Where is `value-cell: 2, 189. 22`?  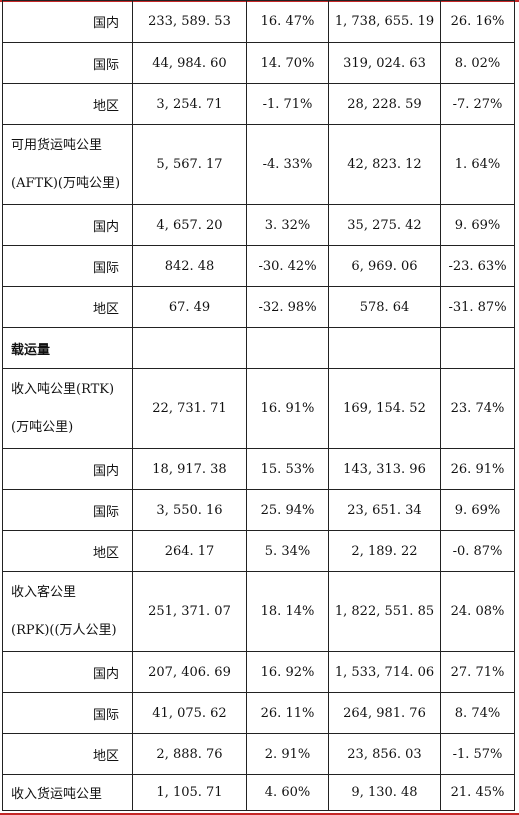
value-cell: 2, 189. 22 is located at coordinates (384, 551).